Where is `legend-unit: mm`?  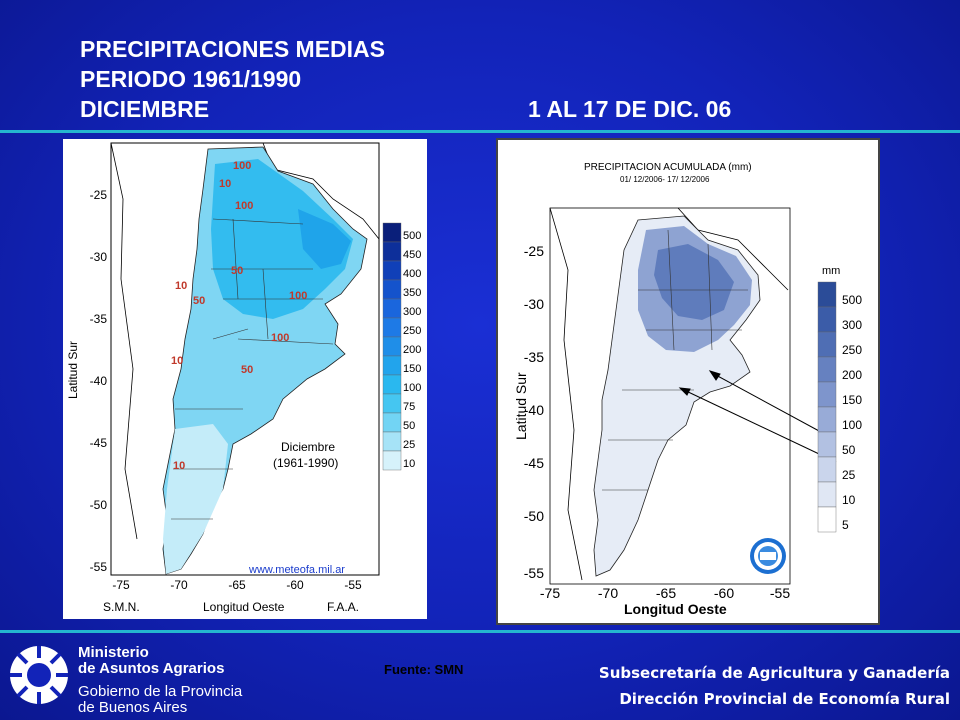 legend-unit: mm is located at coordinates (831, 271).